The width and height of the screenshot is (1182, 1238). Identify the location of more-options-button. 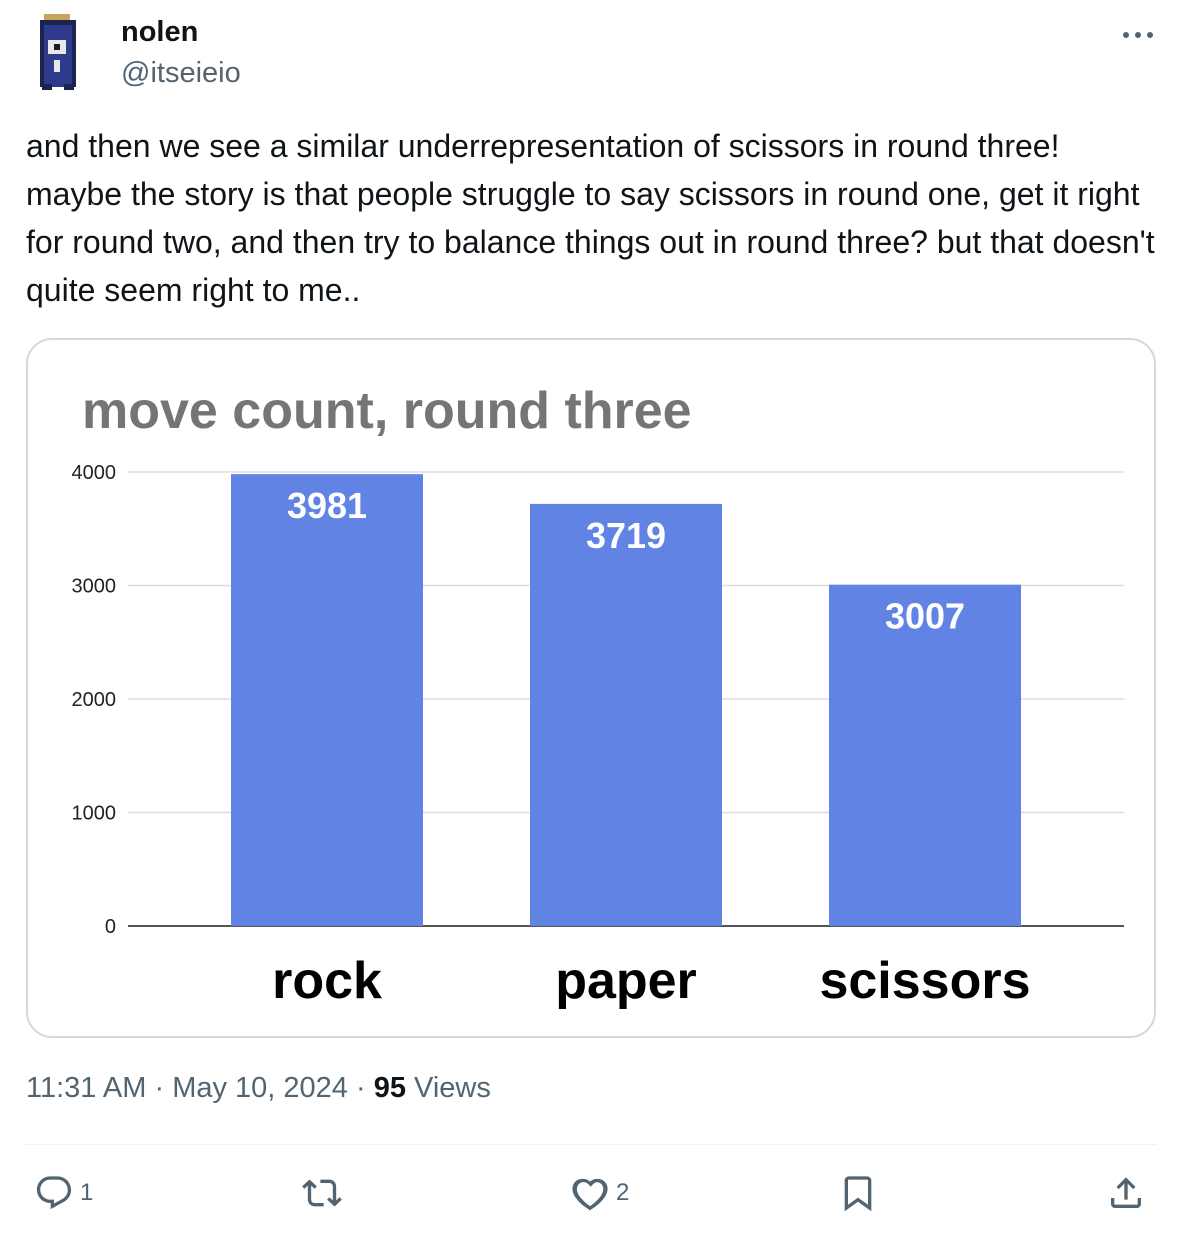
(1138, 35).